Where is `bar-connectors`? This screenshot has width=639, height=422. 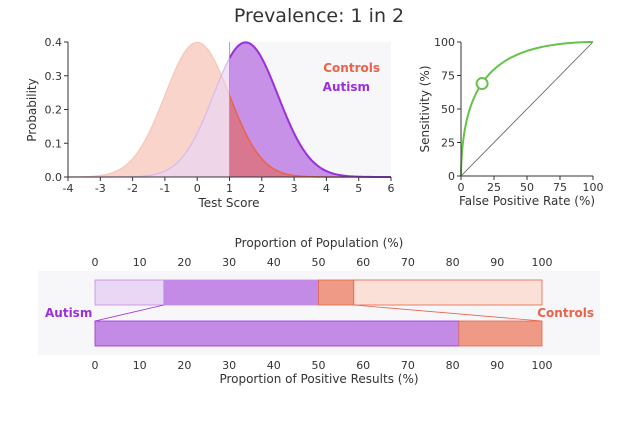 bar-connectors is located at coordinates (318, 313).